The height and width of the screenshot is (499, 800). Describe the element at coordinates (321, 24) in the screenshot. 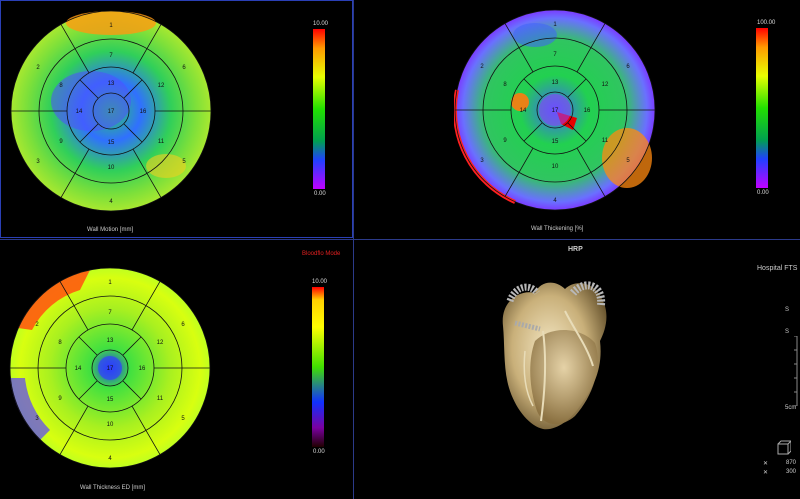

I see `wall-motion-scale-max: 10.00` at that location.